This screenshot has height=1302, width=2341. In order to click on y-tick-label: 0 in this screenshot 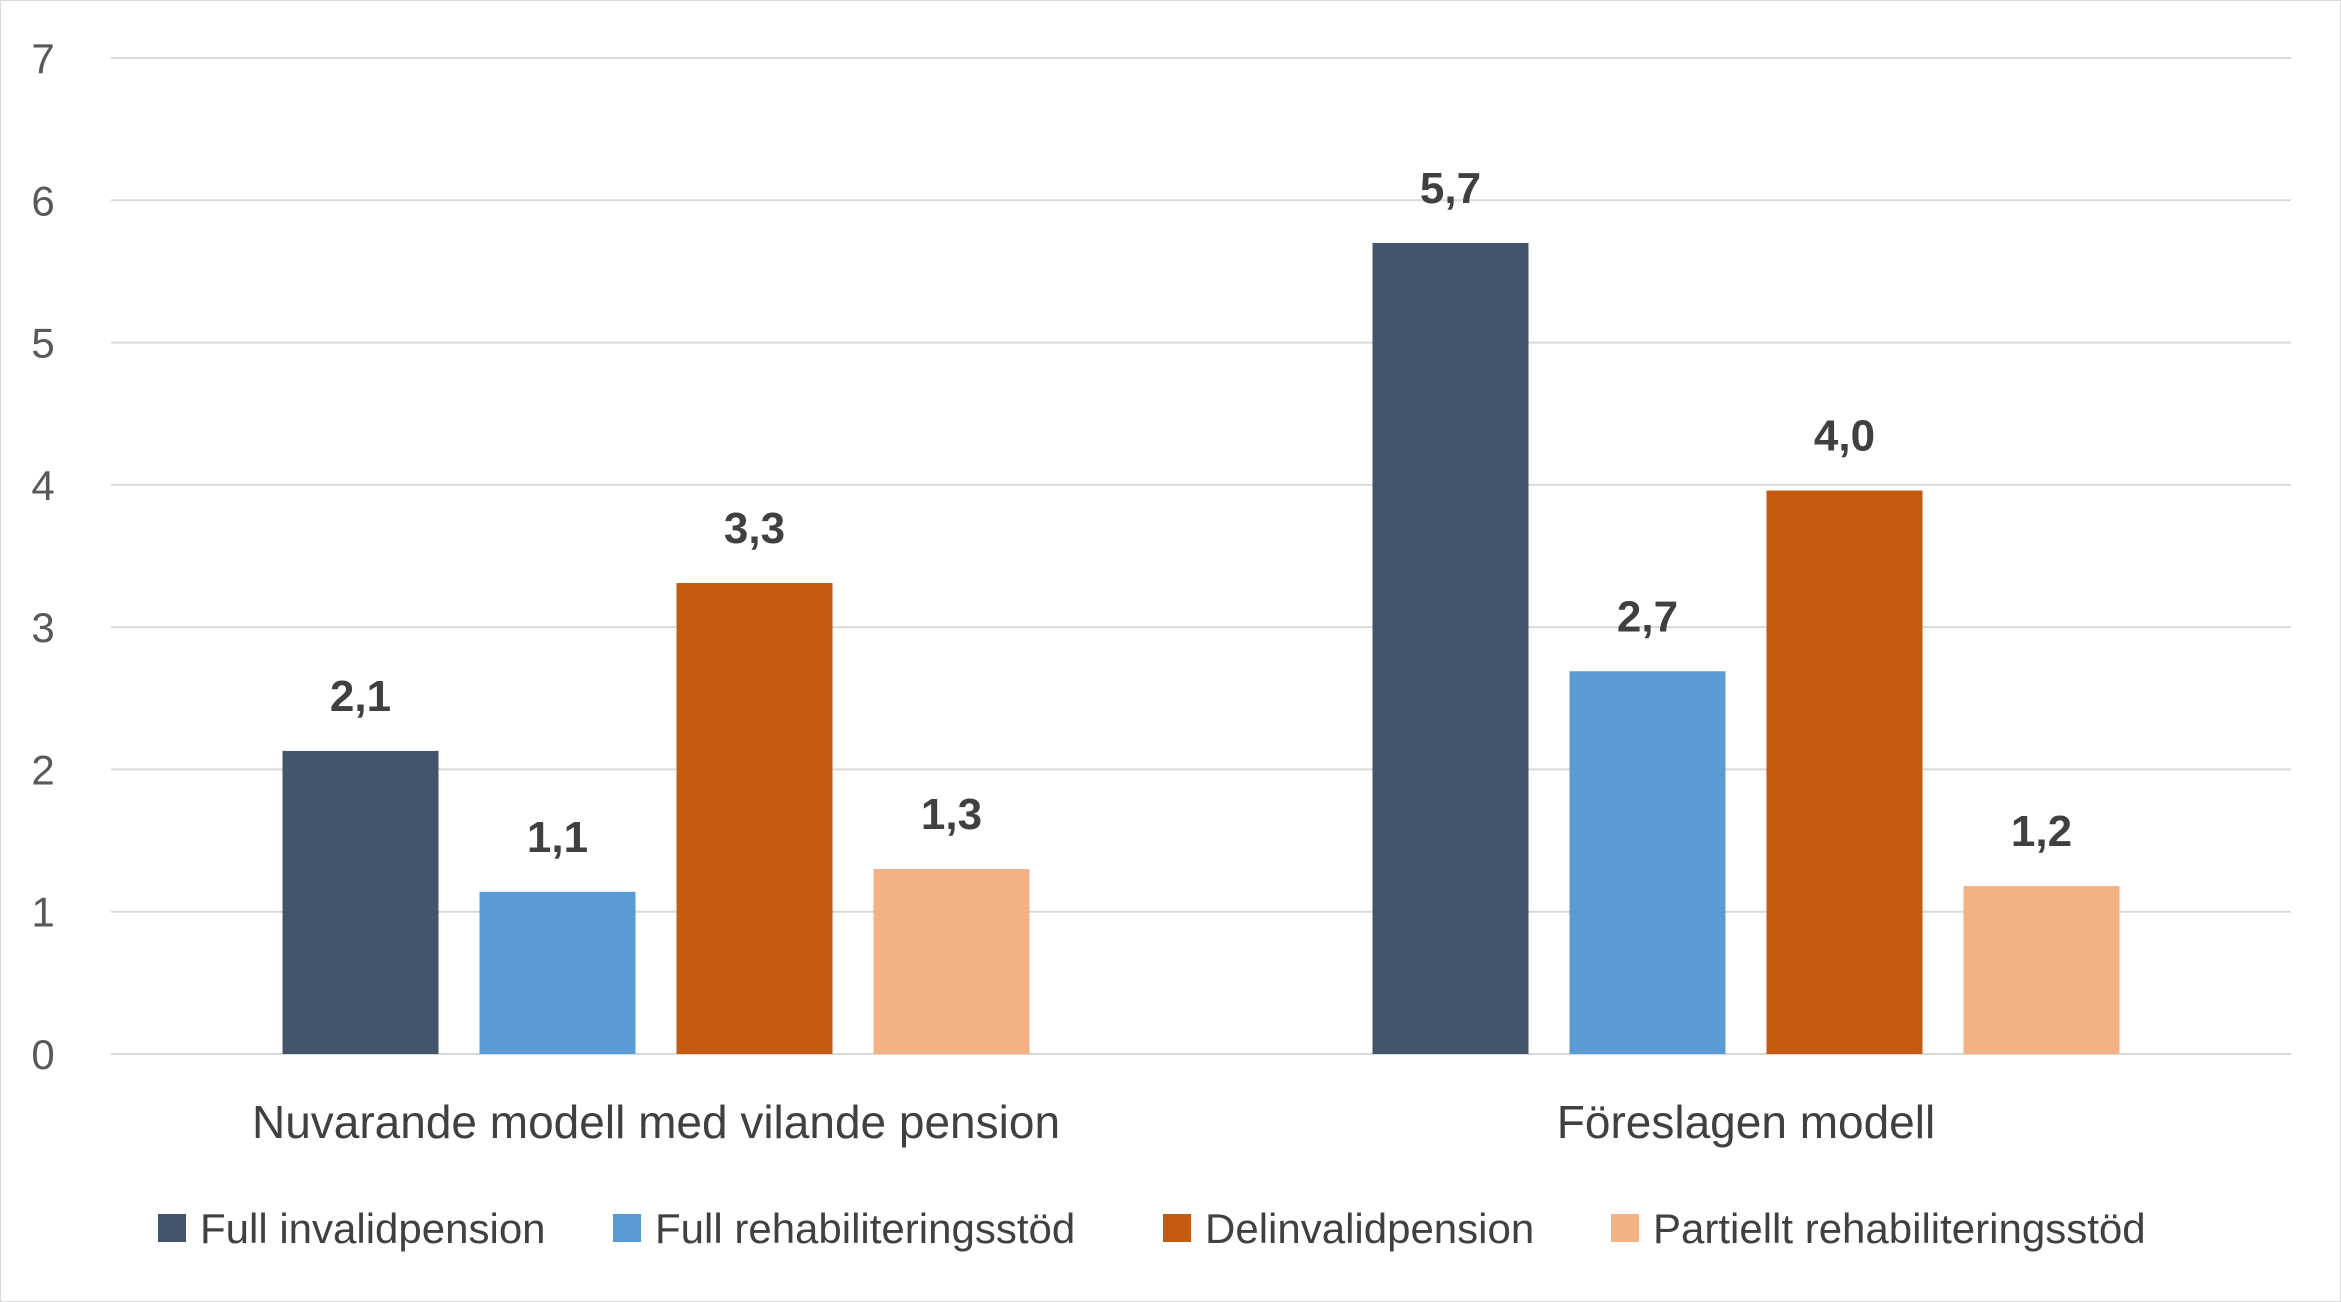, I will do `click(42, 1054)`.